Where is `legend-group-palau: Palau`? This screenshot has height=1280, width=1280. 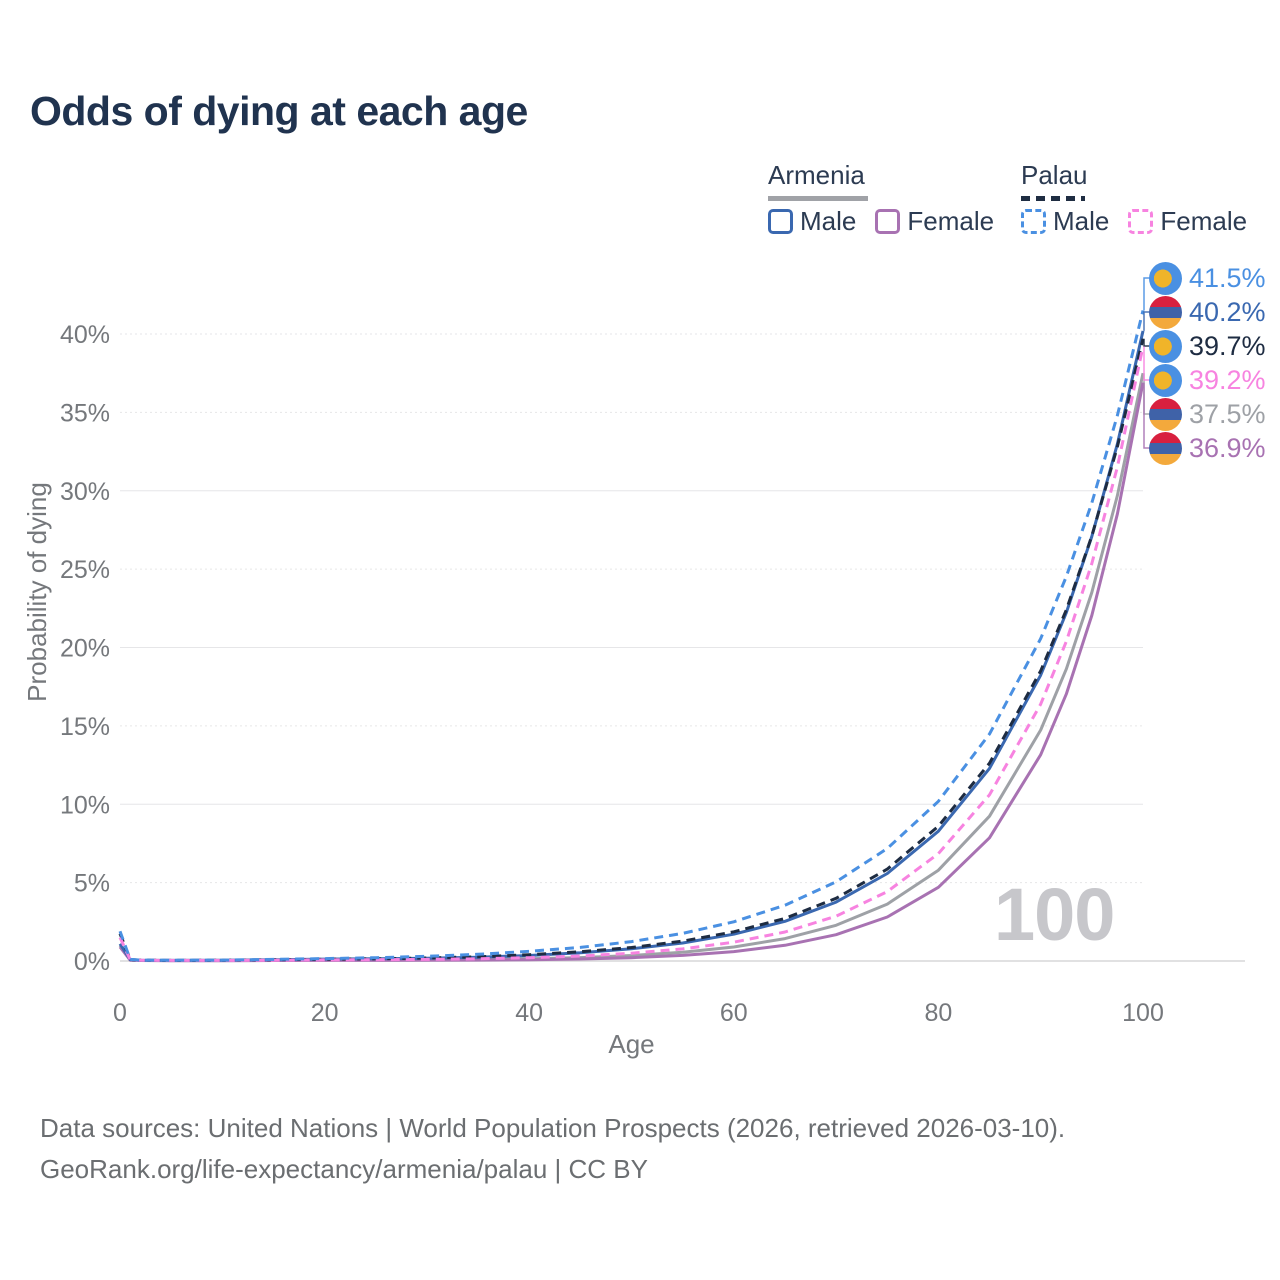 legend-group-palau: Palau is located at coordinates (1054, 180).